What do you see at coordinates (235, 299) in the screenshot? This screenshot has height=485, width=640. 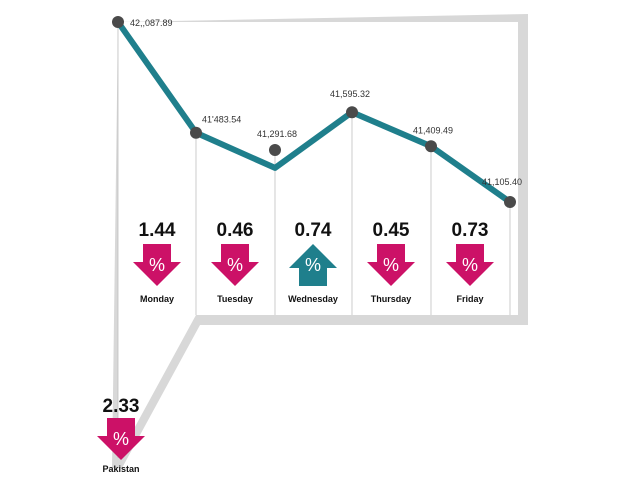 I see `day-label: Tuesday` at bounding box center [235, 299].